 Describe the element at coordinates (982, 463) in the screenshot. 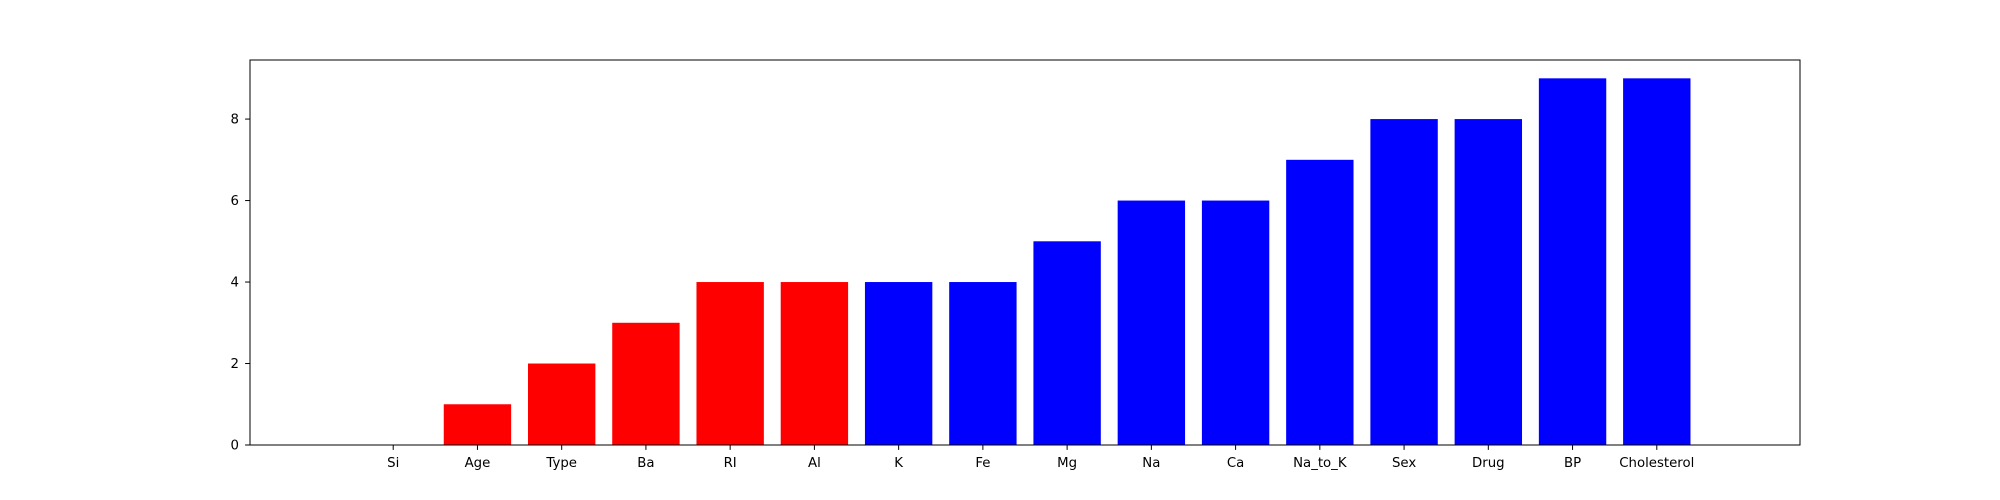

I see `x-tick-label: Fe` at that location.